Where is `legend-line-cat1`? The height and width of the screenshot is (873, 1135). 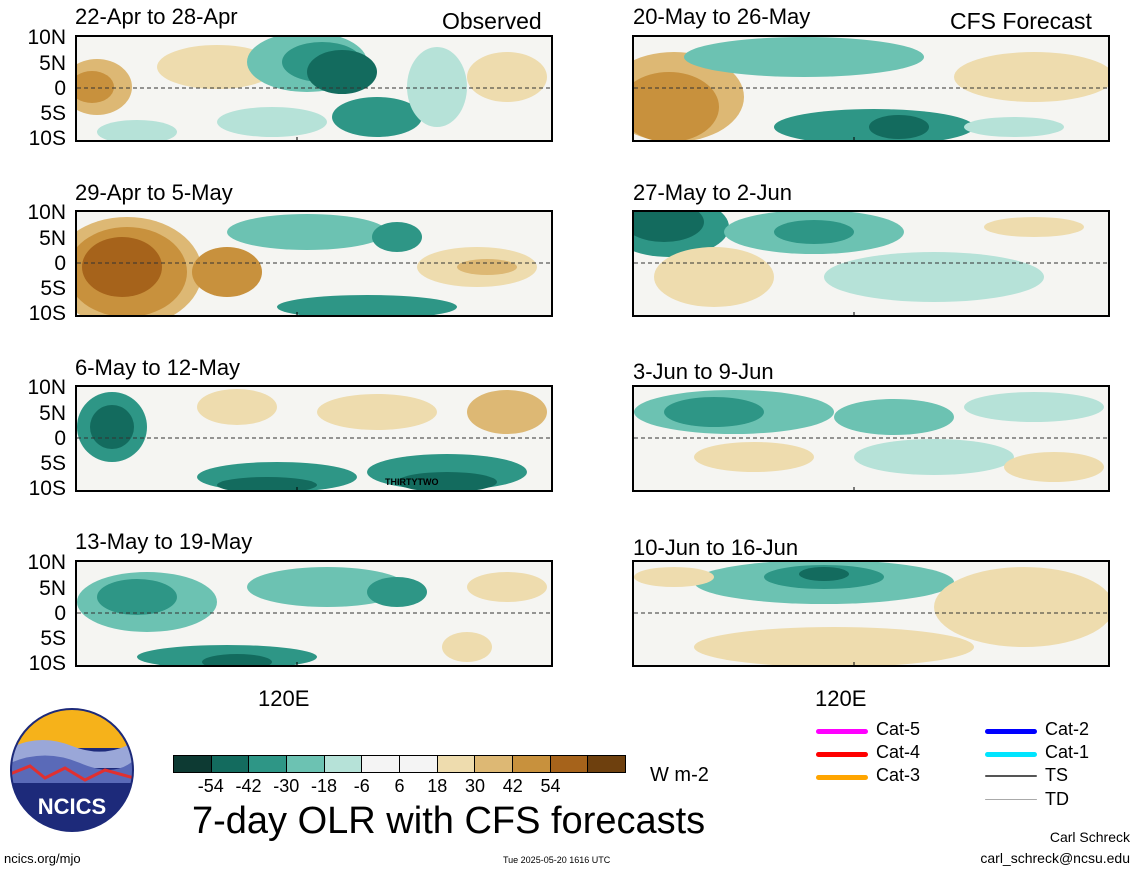 legend-line-cat1 is located at coordinates (1011, 754).